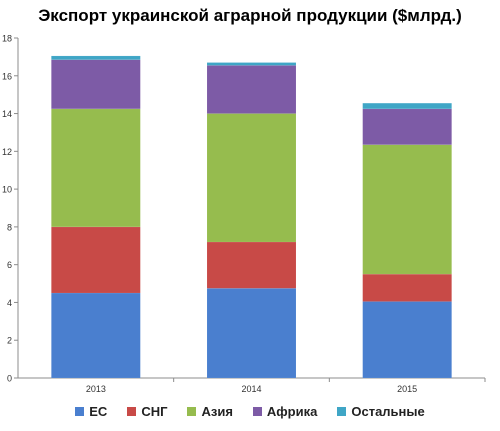 The height and width of the screenshot is (431, 500). Describe the element at coordinates (388, 411) in the screenshot. I see `legend-label: Остальные` at that location.